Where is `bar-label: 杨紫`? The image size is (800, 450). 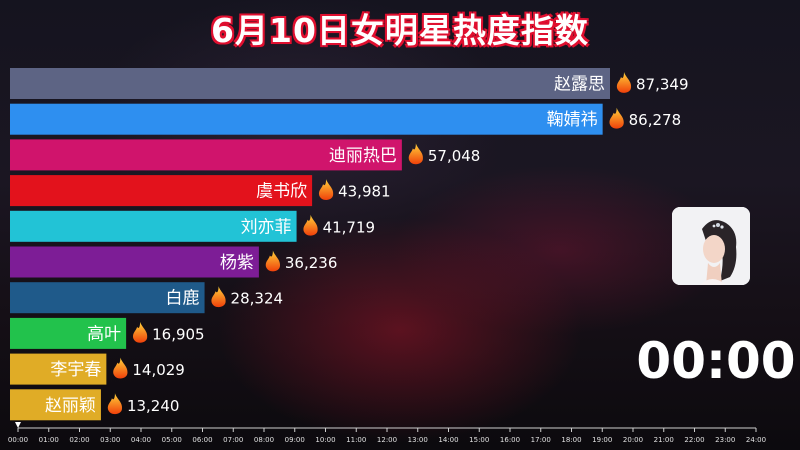
bar-label: 杨紫 is located at coordinates (237, 263).